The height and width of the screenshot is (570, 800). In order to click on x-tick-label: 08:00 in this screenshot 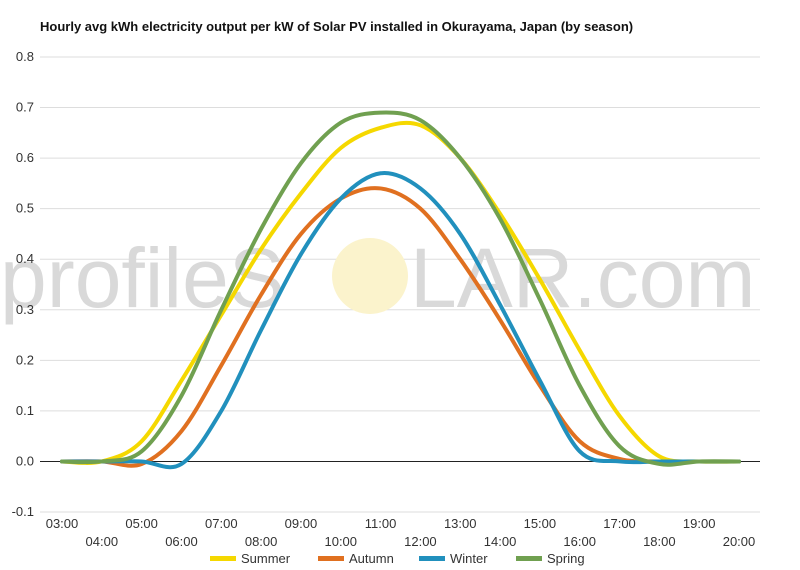, I will do `click(261, 541)`.